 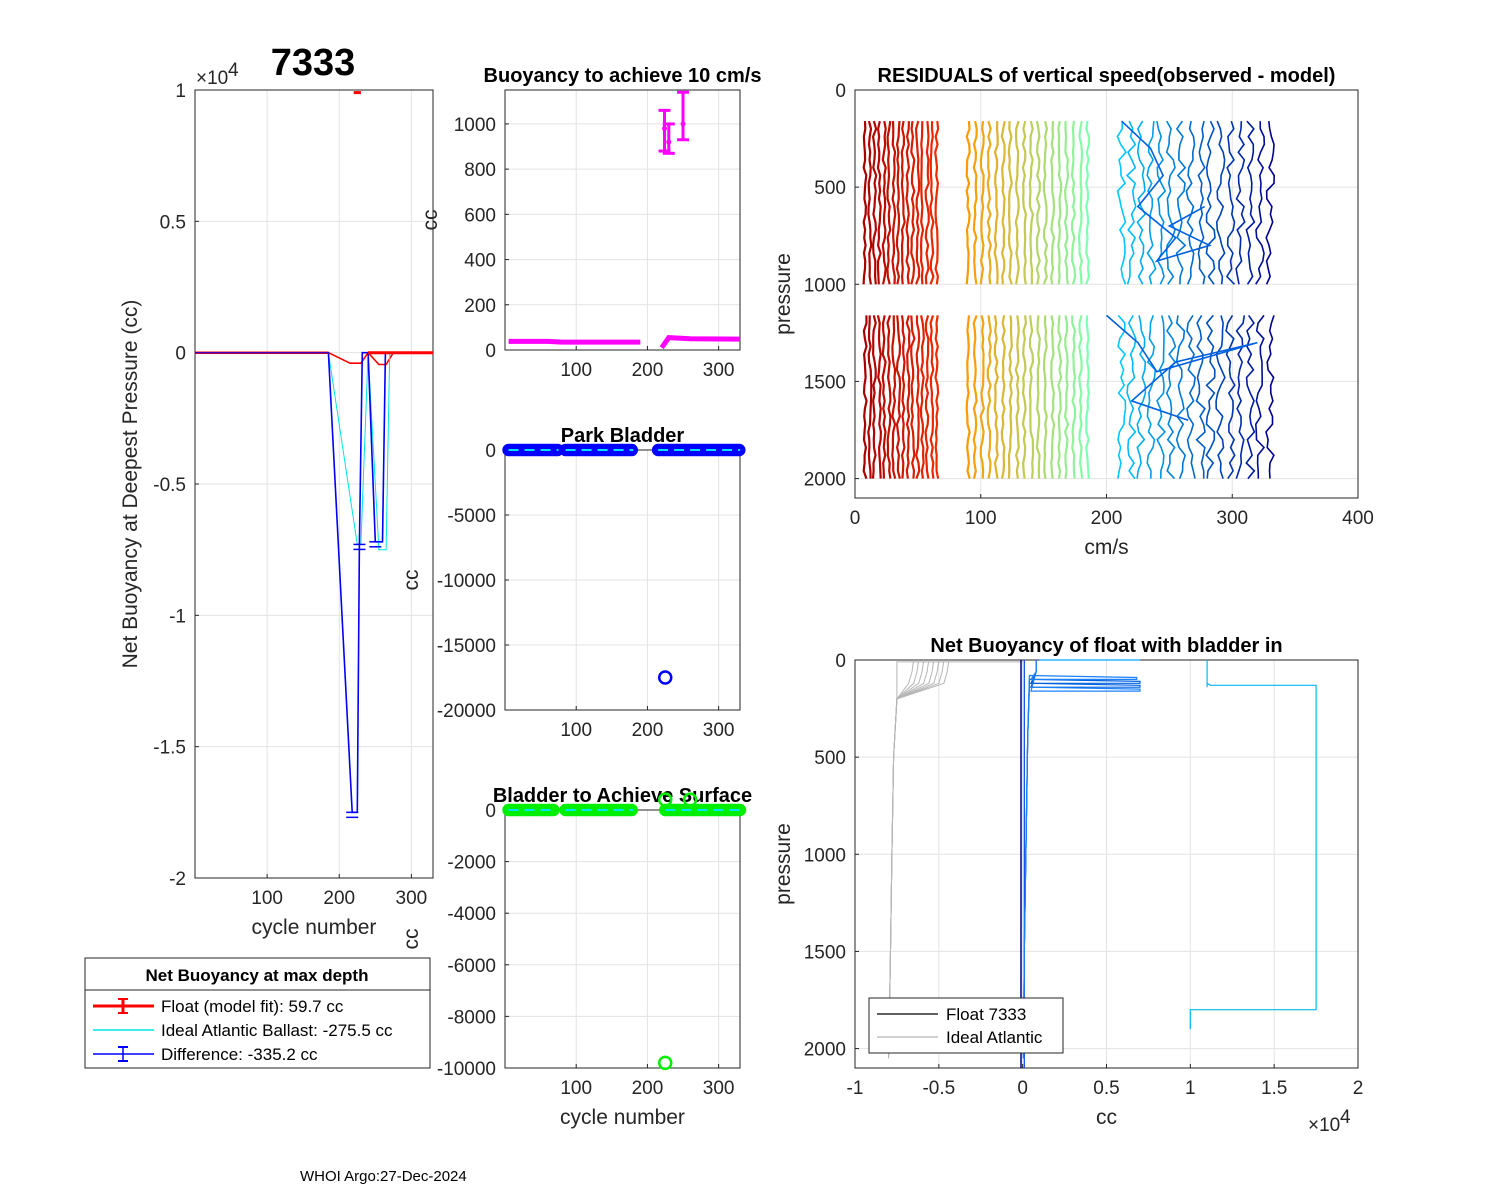 I want to click on park-bladder-y-tick-label: -5000, so click(x=471, y=516).